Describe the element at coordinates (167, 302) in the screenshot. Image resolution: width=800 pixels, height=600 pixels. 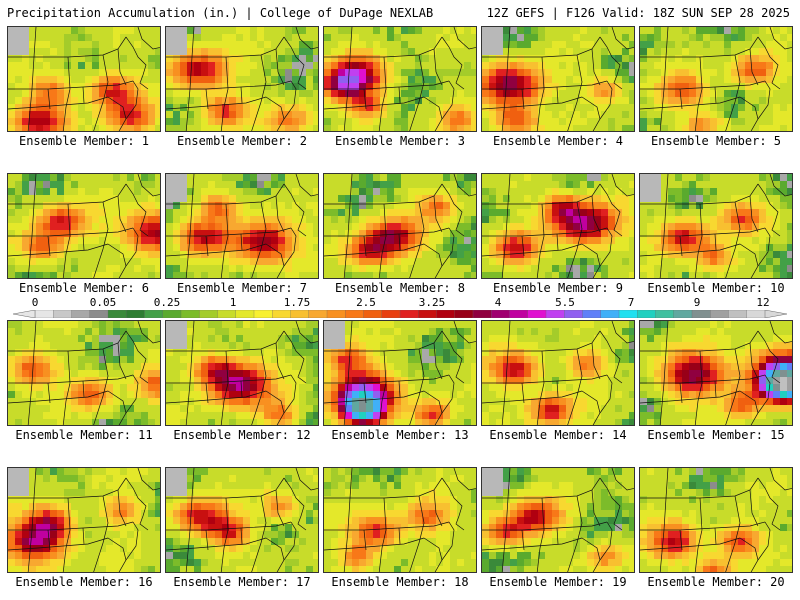
I see `colorbar-tick-label: 0.25` at that location.